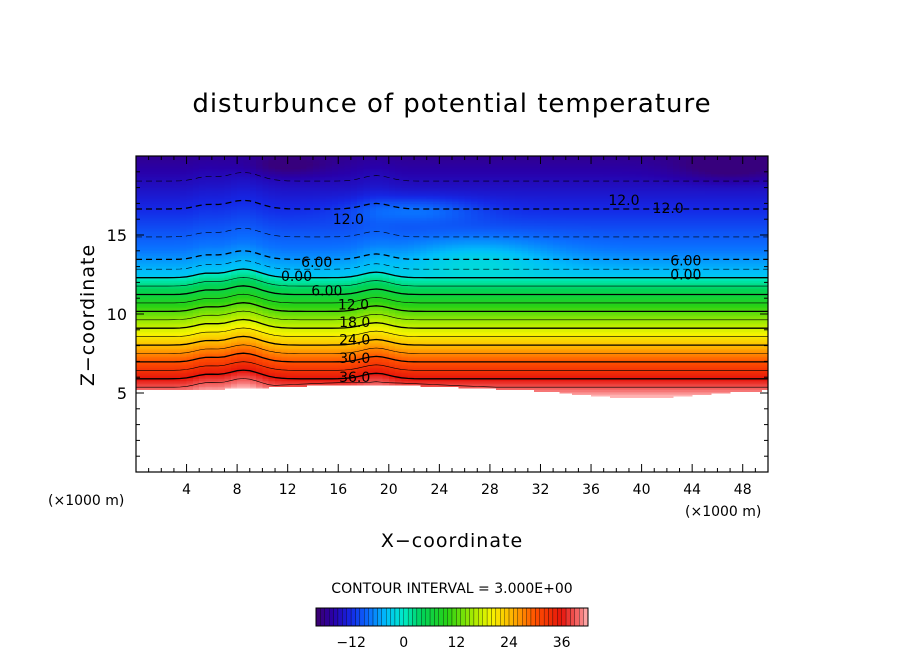 The height and width of the screenshot is (654, 904). What do you see at coordinates (403, 643) in the screenshot?
I see `colorbar-tick-label: 0` at bounding box center [403, 643].